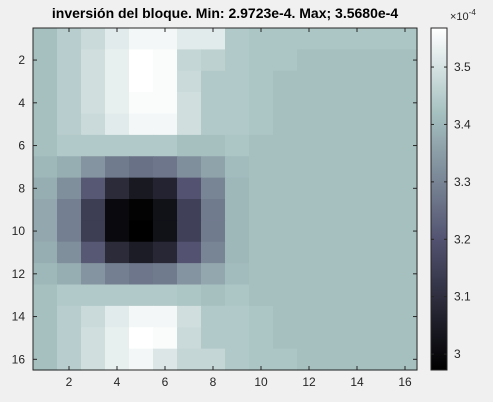 Image resolution: width=493 pixels, height=402 pixels. What do you see at coordinates (21, 146) in the screenshot?
I see `y-tick-label: 6` at bounding box center [21, 146].